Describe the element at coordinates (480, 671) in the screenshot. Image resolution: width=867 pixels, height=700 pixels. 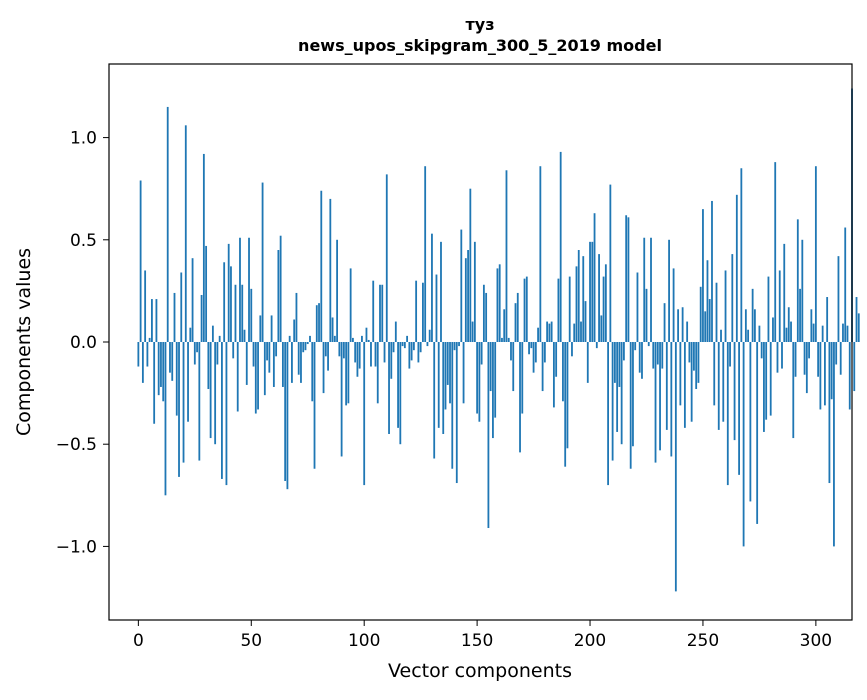
I see `x-axis-label: Vector components` at that location.